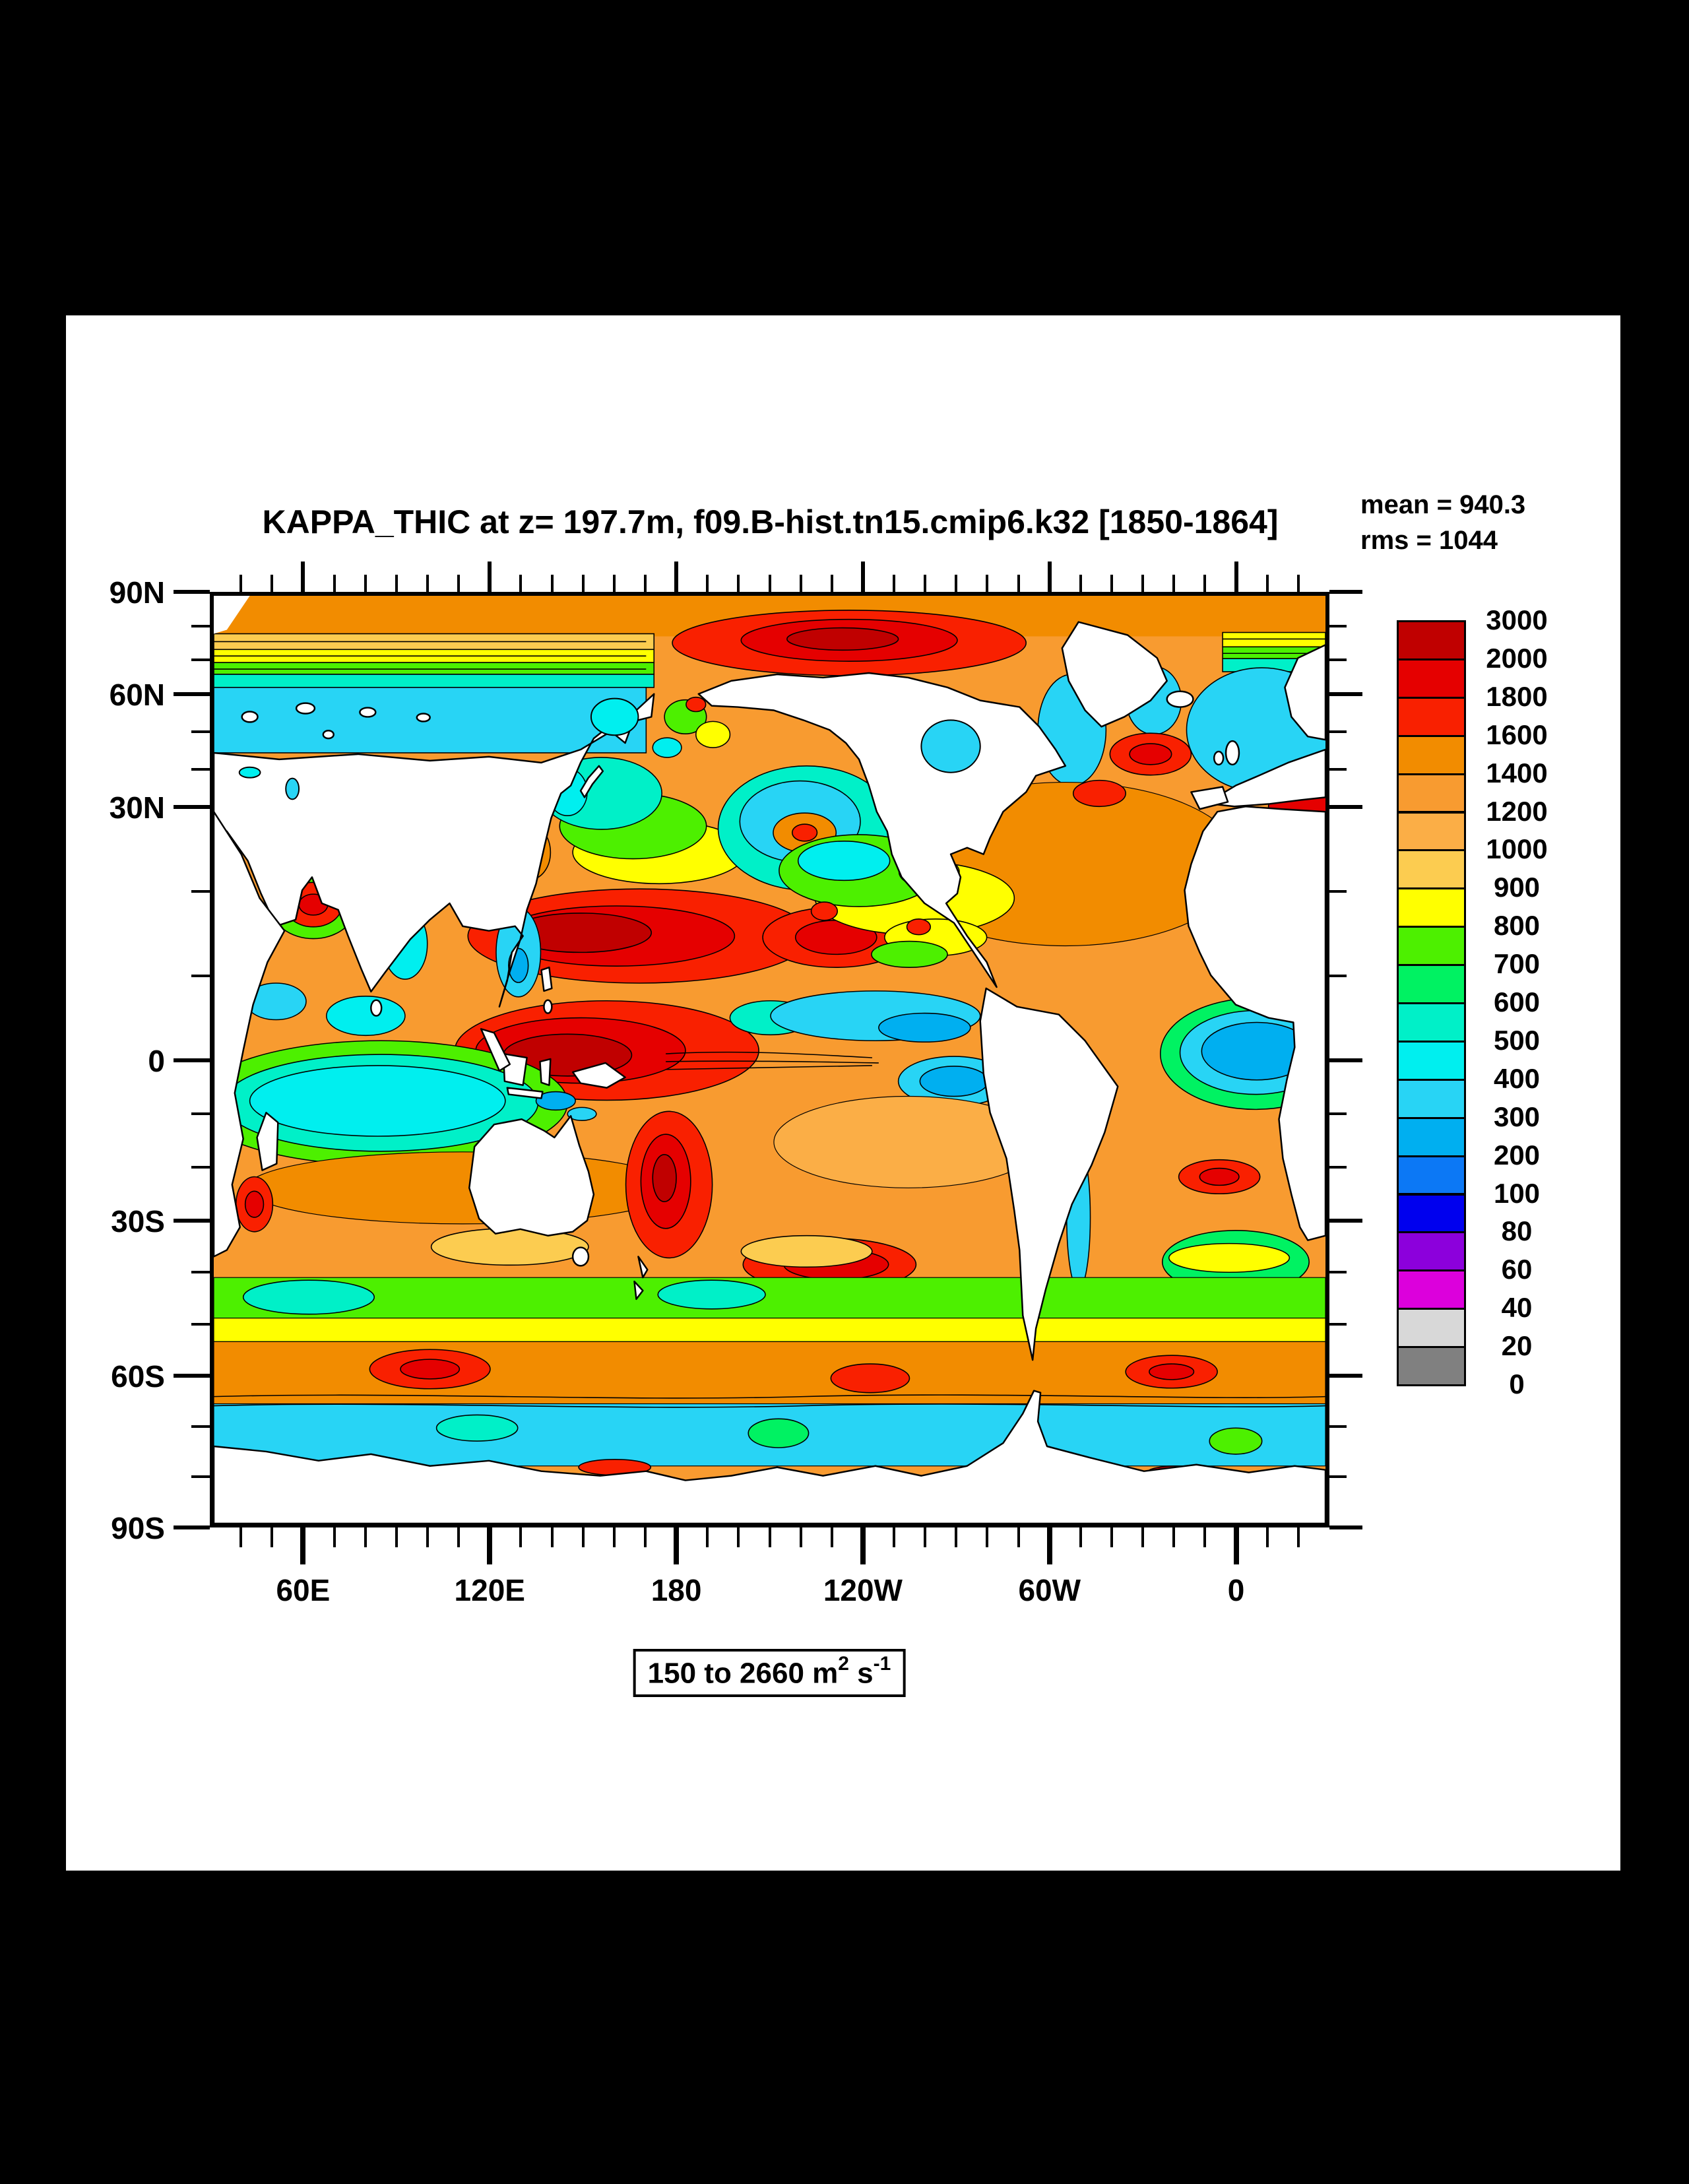 The height and width of the screenshot is (2184, 1689). I want to click on colorbar-level-label: 40, so click(1517, 1308).